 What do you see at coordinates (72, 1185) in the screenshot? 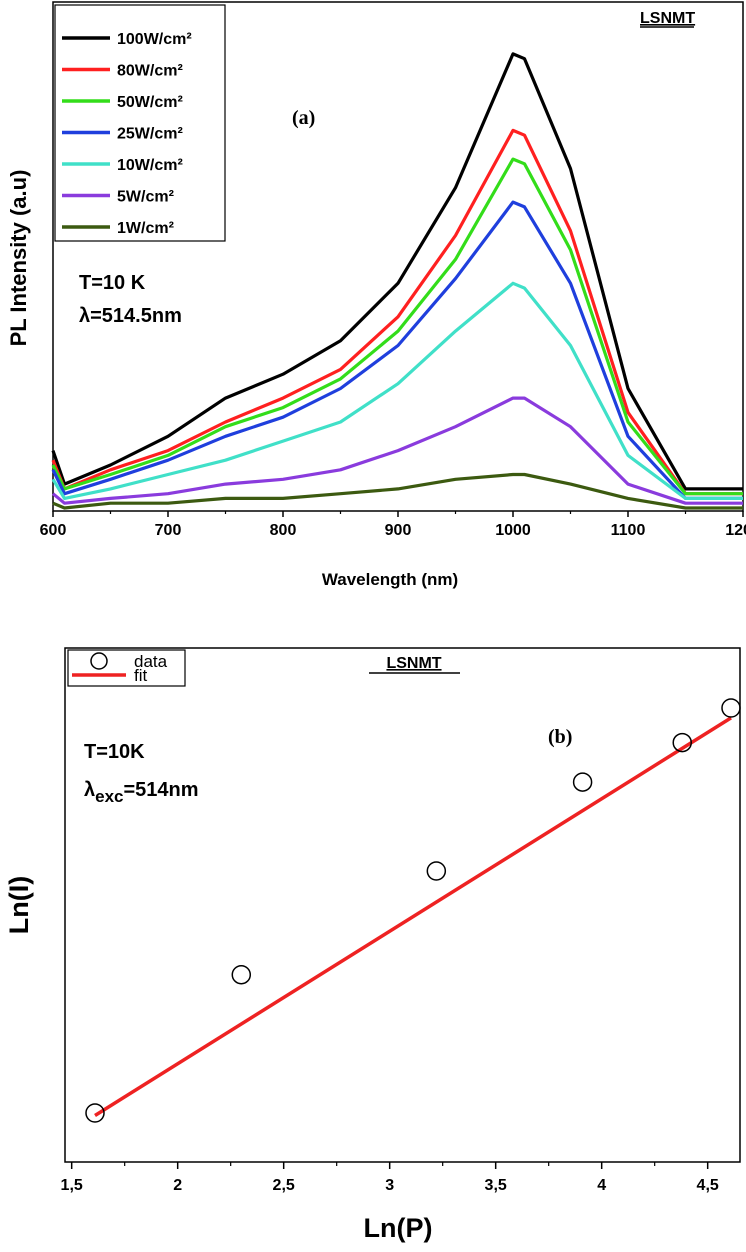
I see `x-tick-label-b-0: 1,5` at bounding box center [72, 1185].